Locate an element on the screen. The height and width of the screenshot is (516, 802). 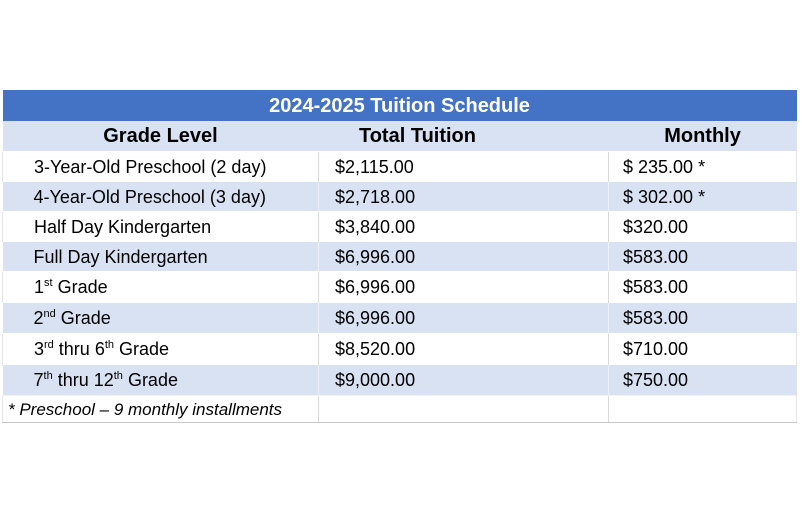
footnote: * Preschool – 9 monthly installments is located at coordinates (160, 409).